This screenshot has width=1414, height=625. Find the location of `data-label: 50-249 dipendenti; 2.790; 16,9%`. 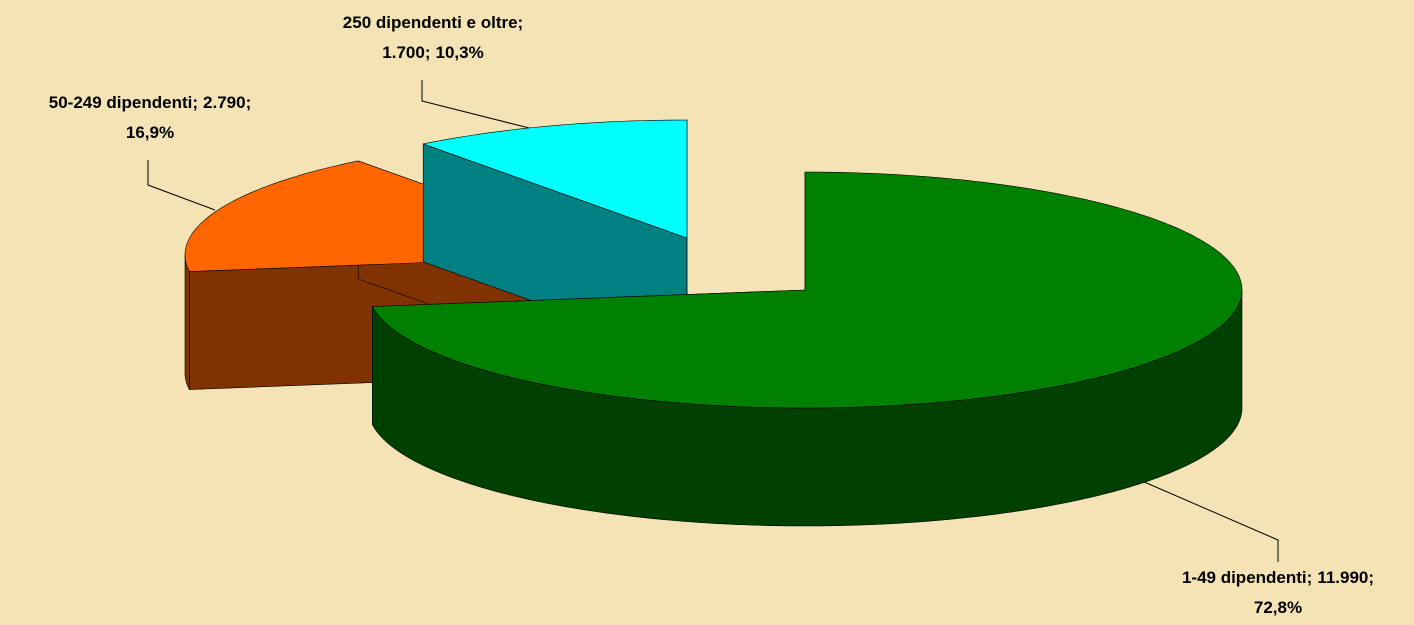

data-label: 50-249 dipendenti; 2.790; 16,9% is located at coordinates (150, 117).